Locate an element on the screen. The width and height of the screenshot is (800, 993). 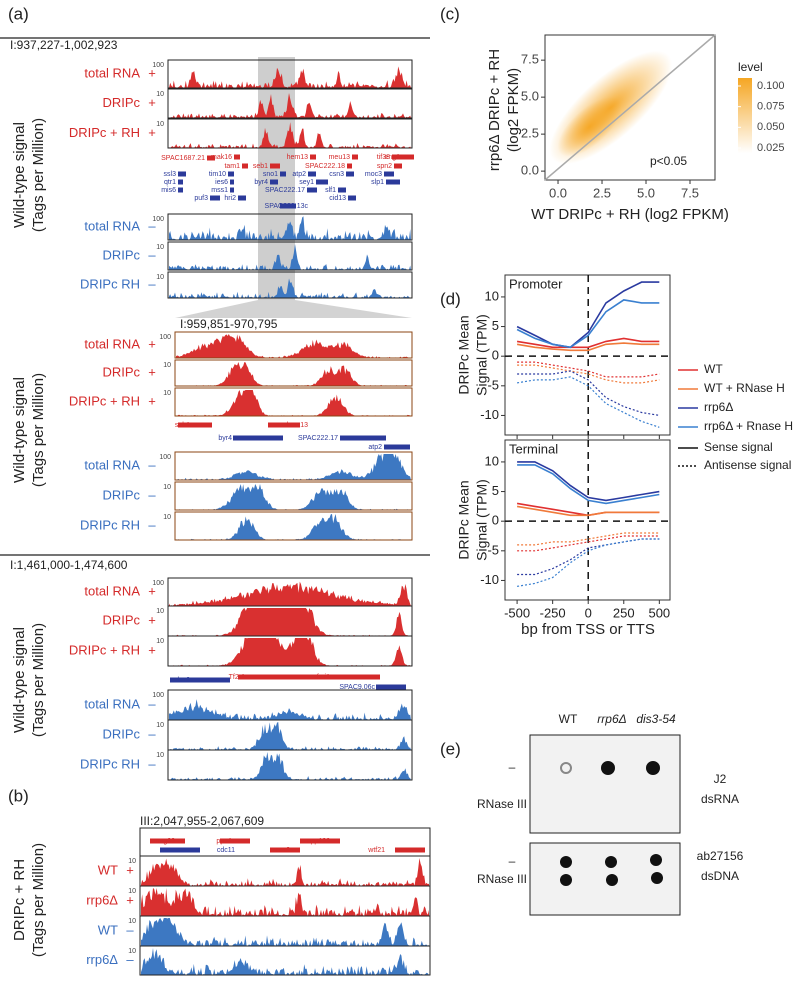
legend-label: WT + RNase H is located at coordinates (744, 388).